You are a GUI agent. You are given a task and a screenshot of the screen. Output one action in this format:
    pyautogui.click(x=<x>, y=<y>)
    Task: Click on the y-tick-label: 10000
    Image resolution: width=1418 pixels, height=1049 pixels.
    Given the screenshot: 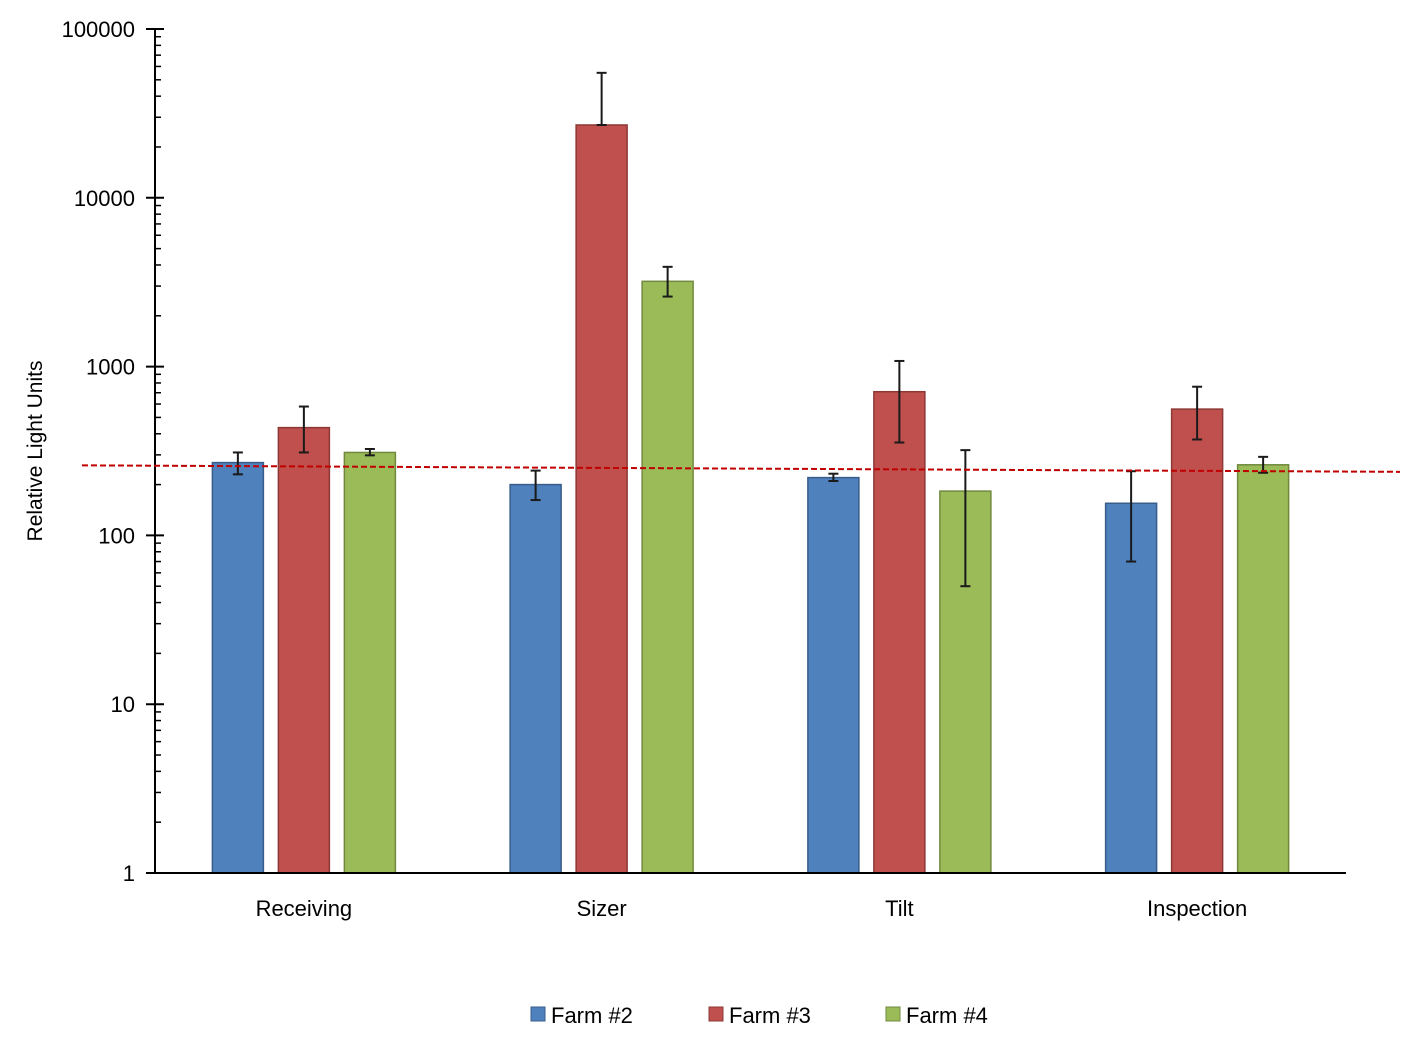 What is the action you would take?
    pyautogui.click(x=104, y=198)
    